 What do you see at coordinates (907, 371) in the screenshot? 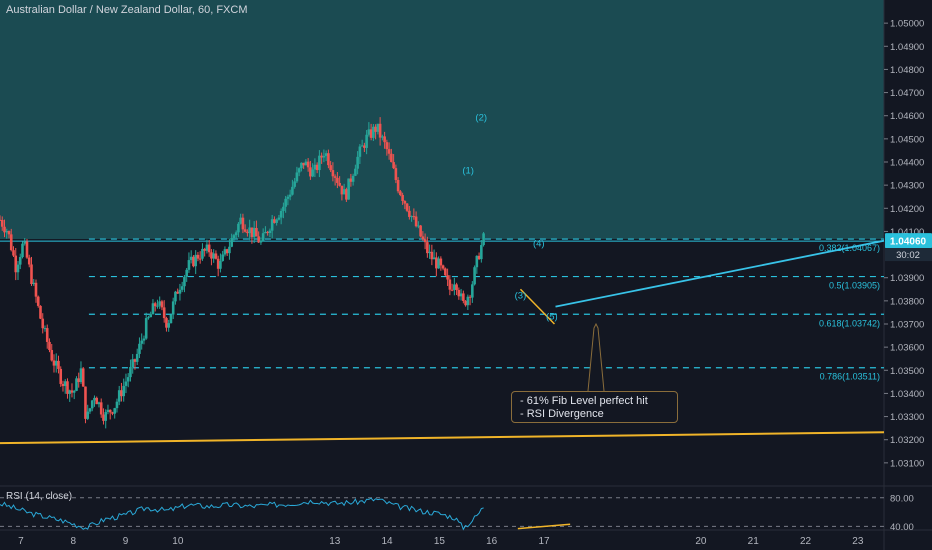
I see `price-tick-label: 1.03500` at bounding box center [907, 371].